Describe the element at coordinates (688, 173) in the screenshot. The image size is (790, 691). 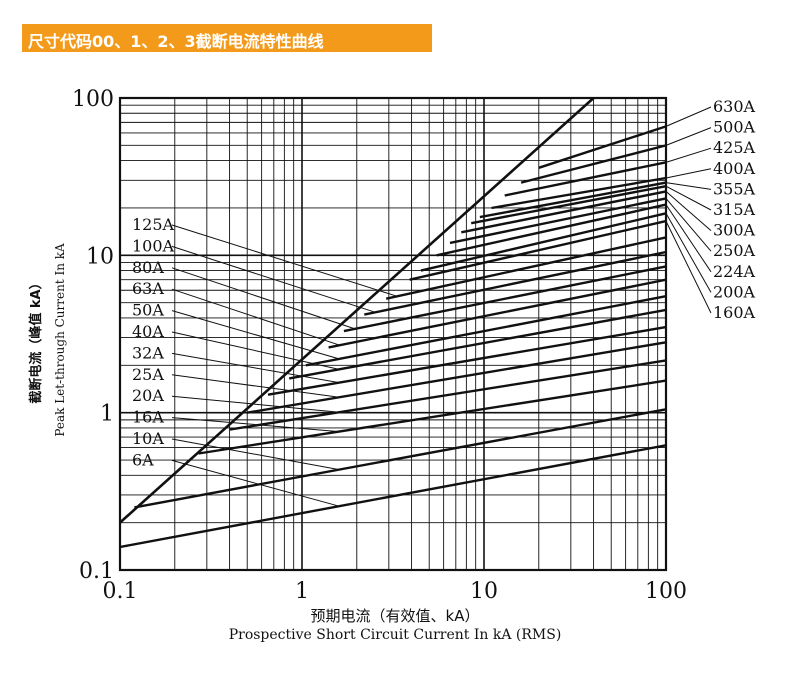
I see `leader-line-400A` at that location.